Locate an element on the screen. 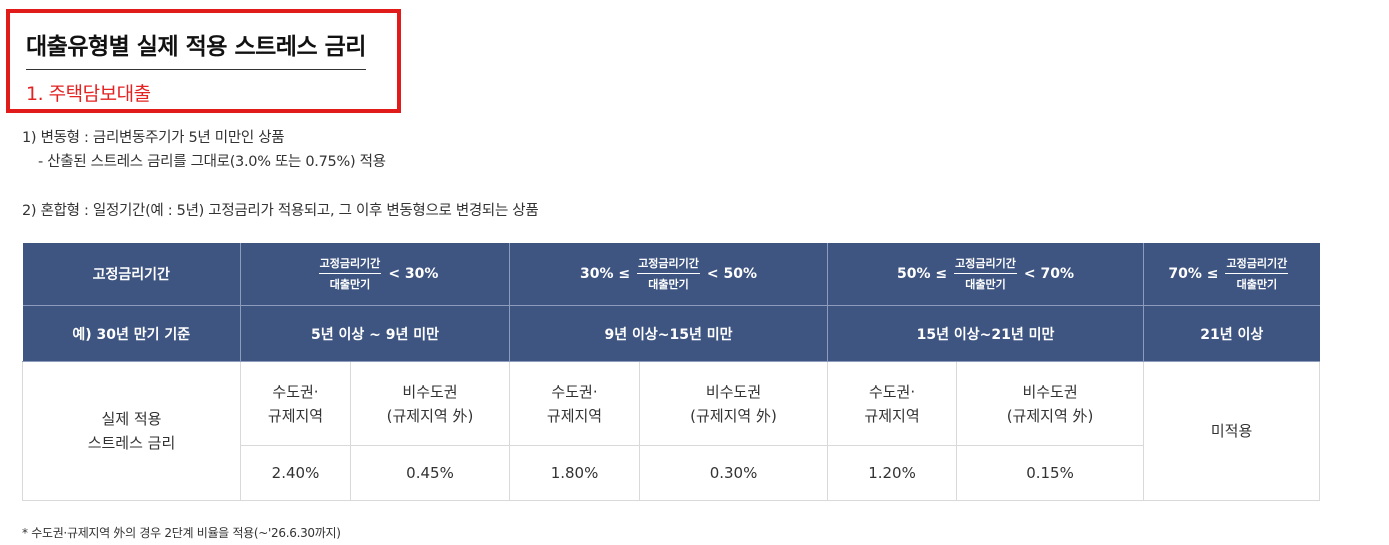  footnote: * 수도권·규제지역 外의 경우 2단계 비율을 적용(~'26.6.30까지) is located at coordinates (181, 533).